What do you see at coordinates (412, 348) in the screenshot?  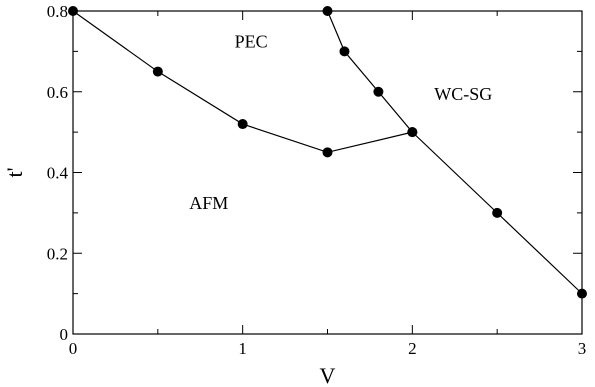 I see `x-tick-label: 2` at bounding box center [412, 348].